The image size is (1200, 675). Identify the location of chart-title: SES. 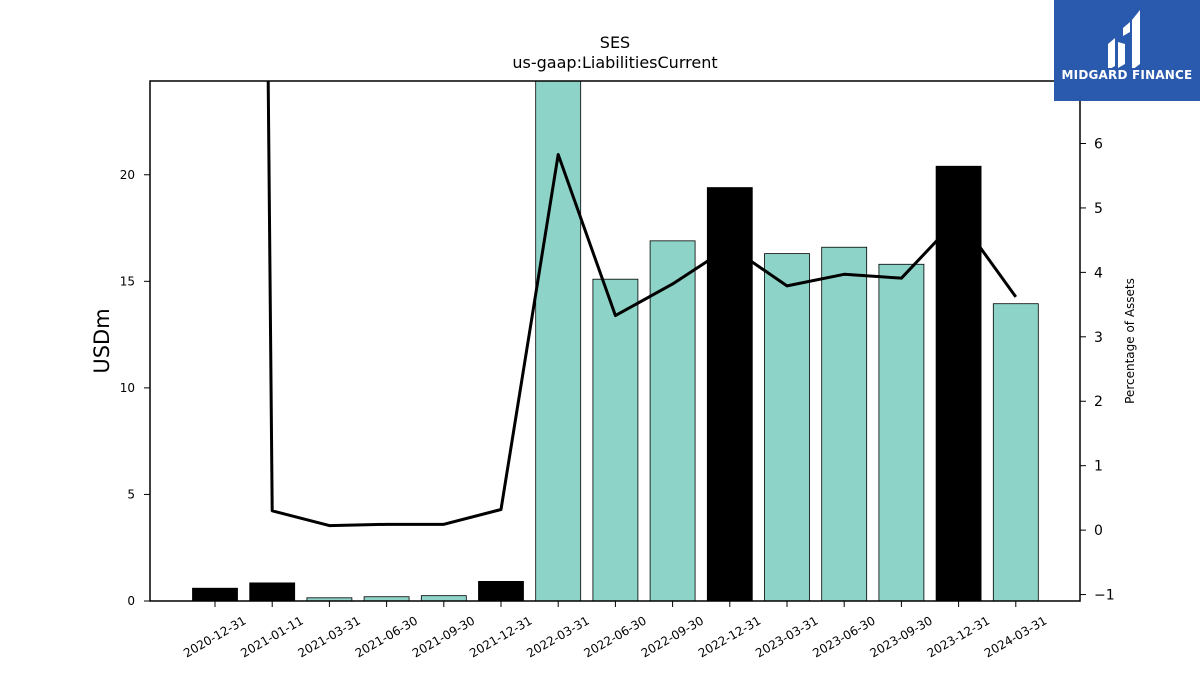
(615, 42).